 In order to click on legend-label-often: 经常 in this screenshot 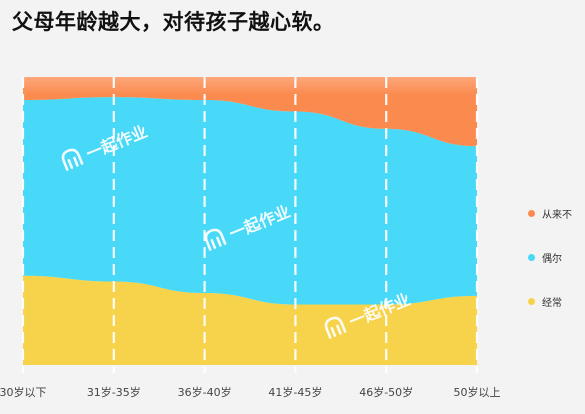, I will do `click(552, 303)`.